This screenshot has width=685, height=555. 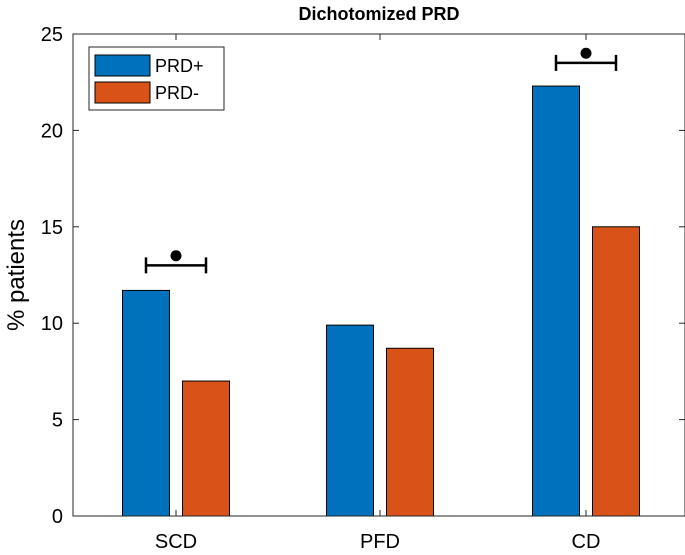 I want to click on bar-scd-prd-plus, so click(x=146, y=403).